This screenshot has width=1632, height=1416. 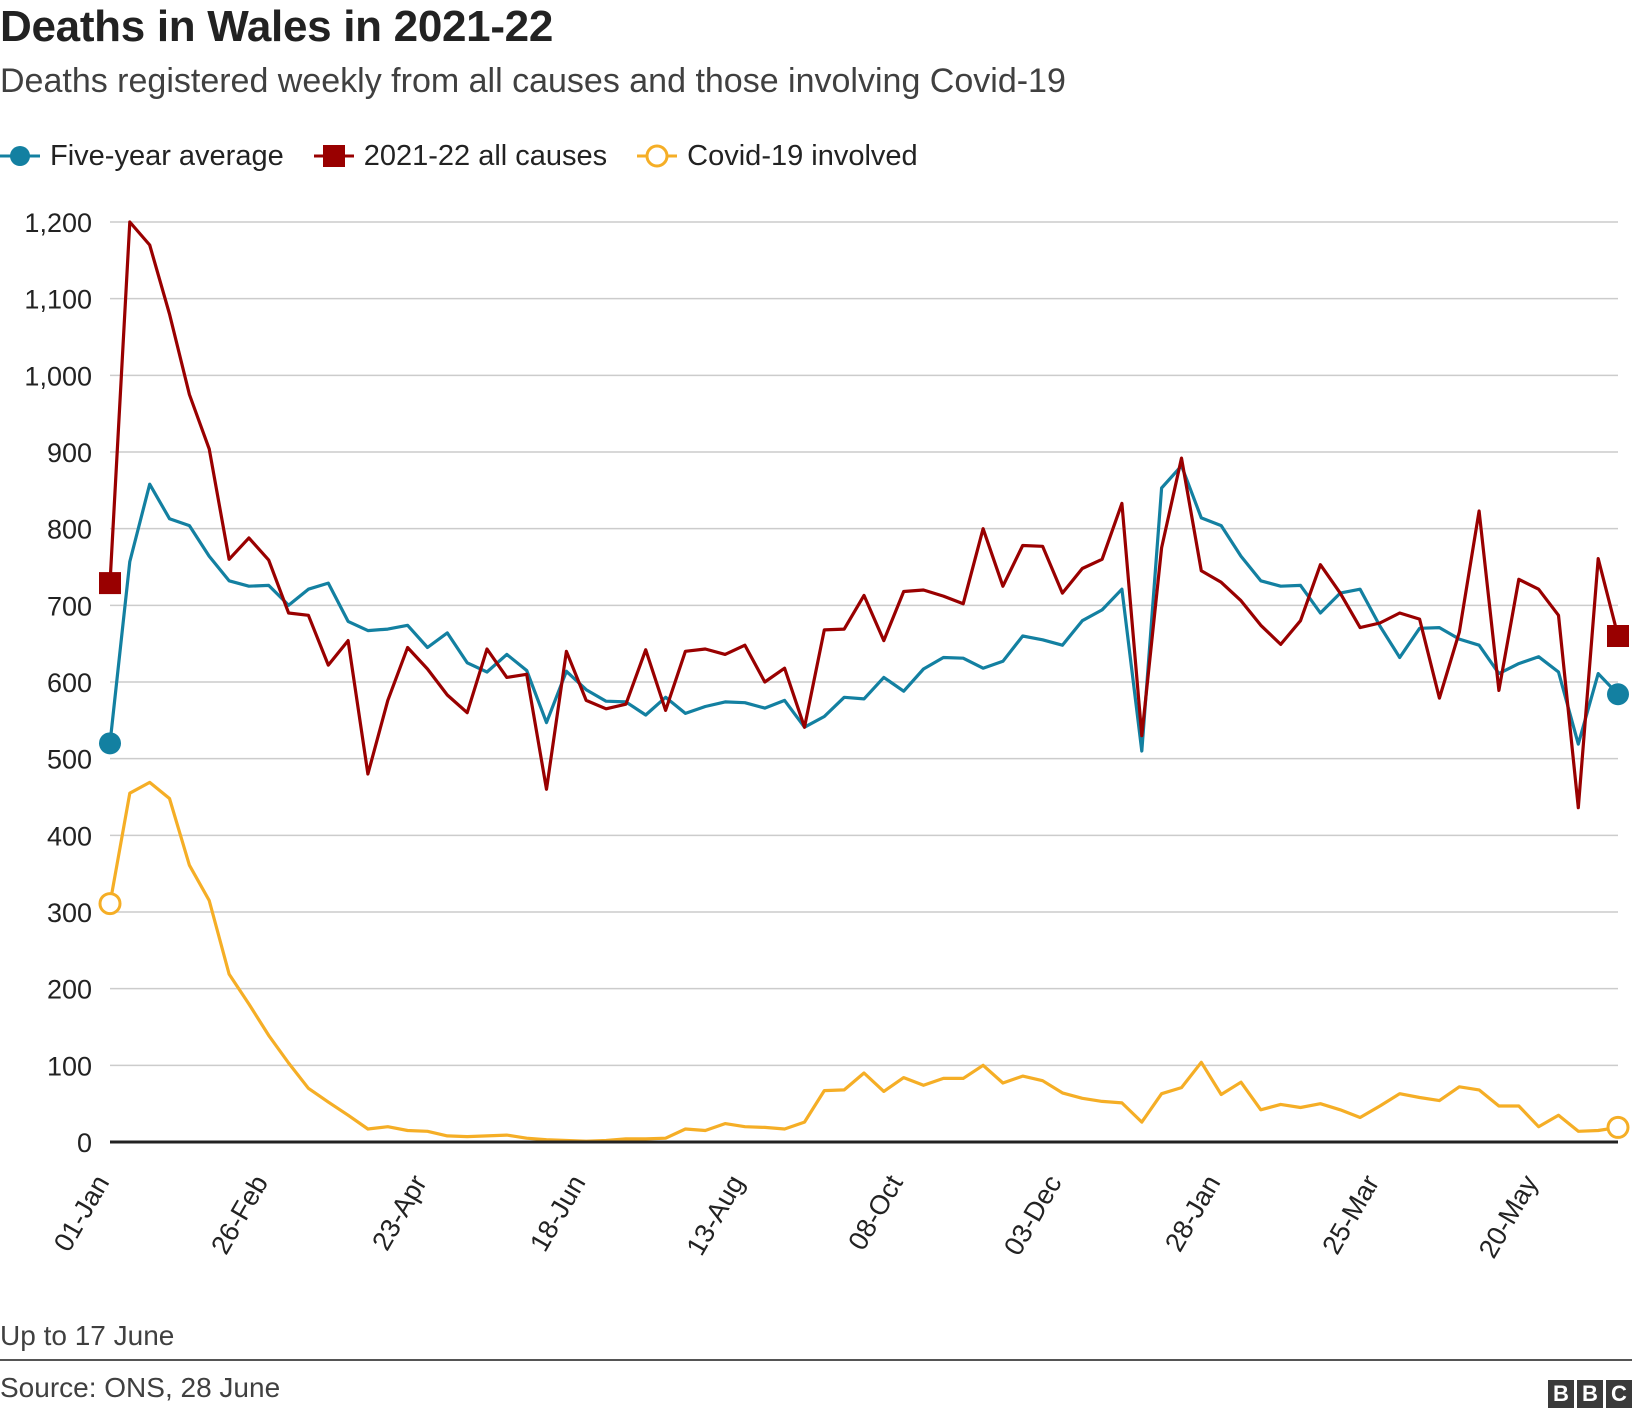 What do you see at coordinates (875, 1213) in the screenshot?
I see `x-tick-label: 08-Oct` at bounding box center [875, 1213].